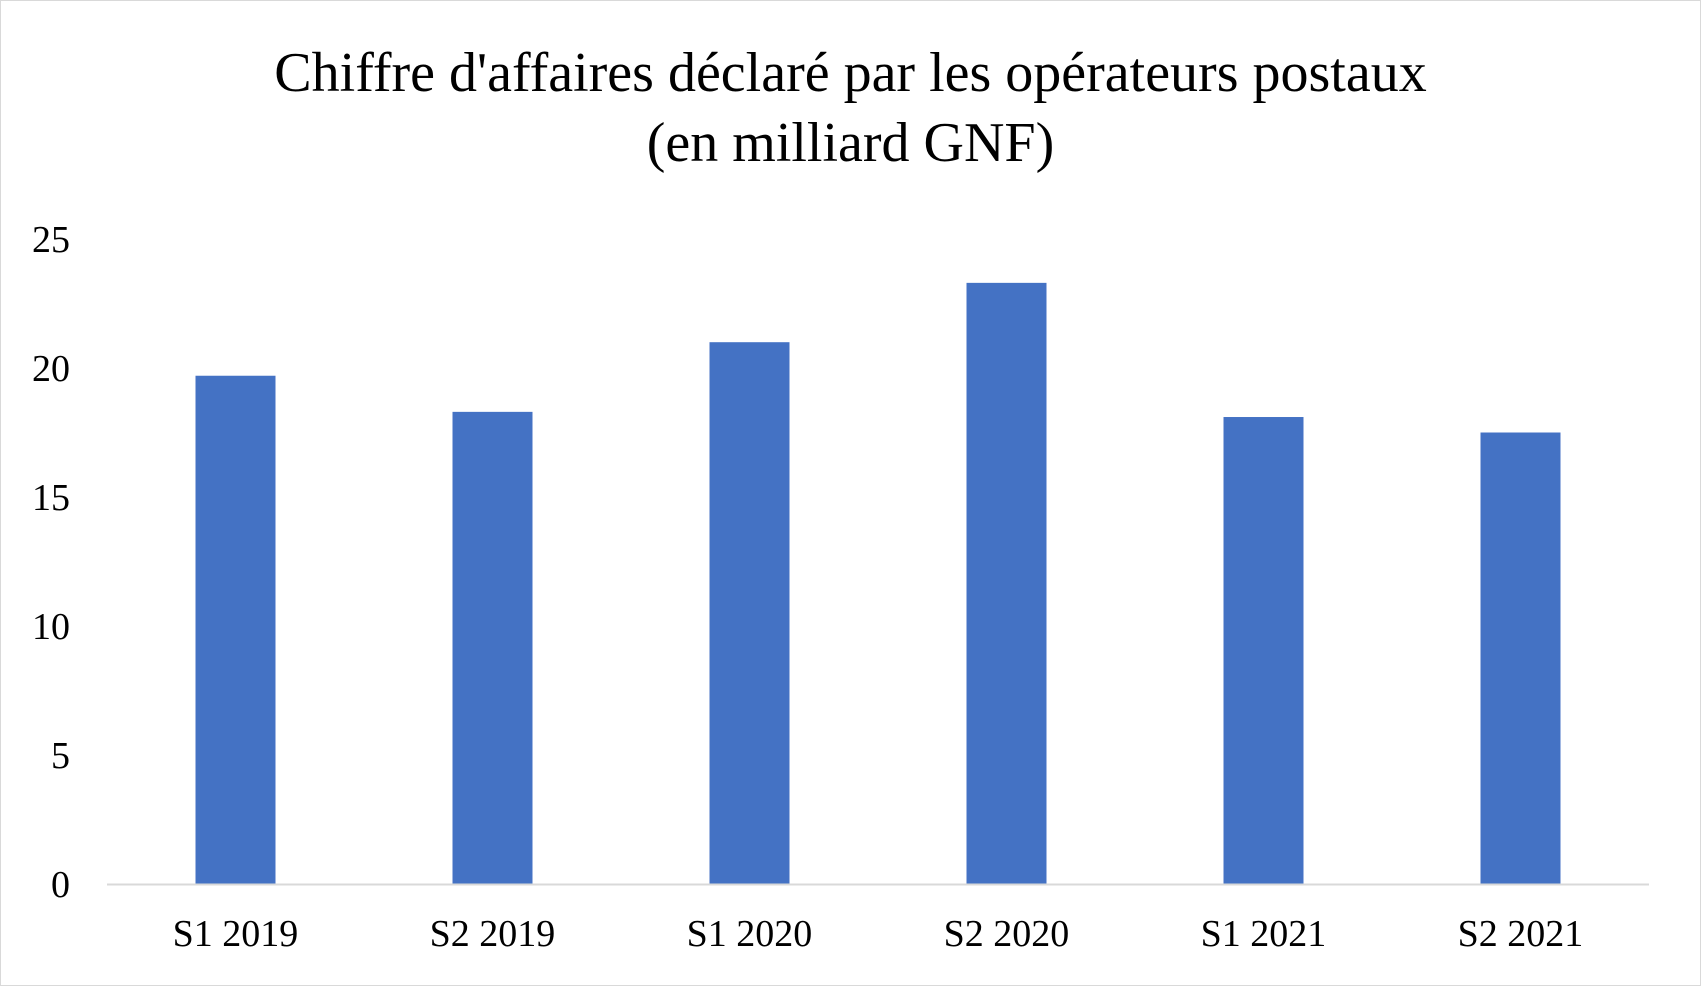  Describe the element at coordinates (236, 934) in the screenshot. I see `x-tick-label: S1 2019` at that location.